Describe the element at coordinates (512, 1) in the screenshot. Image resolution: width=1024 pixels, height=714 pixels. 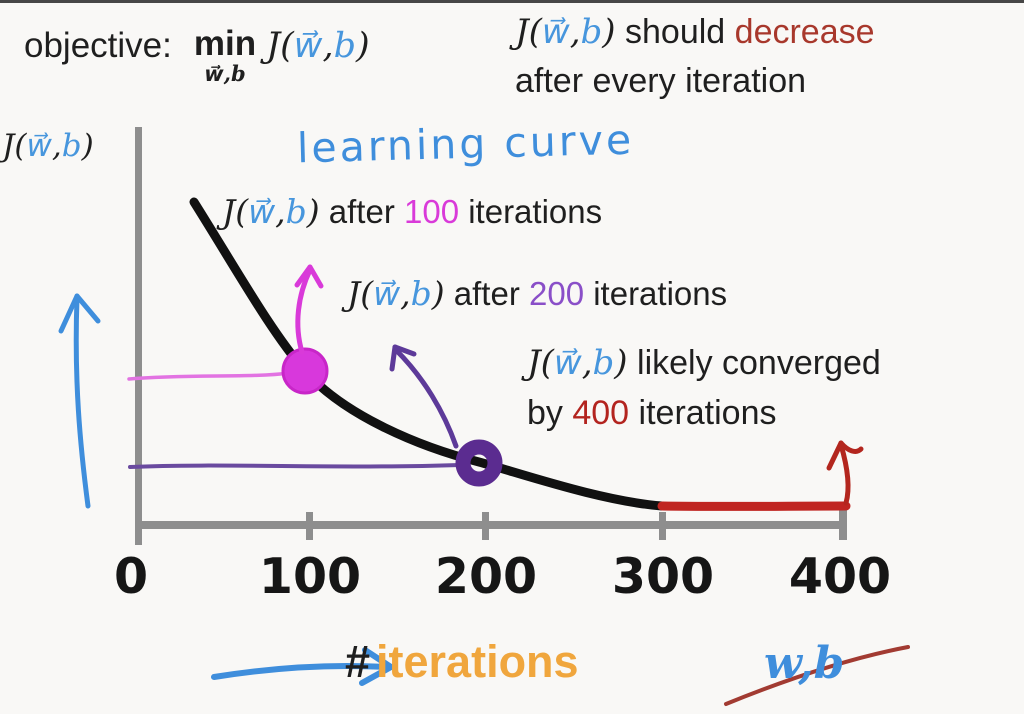
I see `top-edge-strip` at that location.